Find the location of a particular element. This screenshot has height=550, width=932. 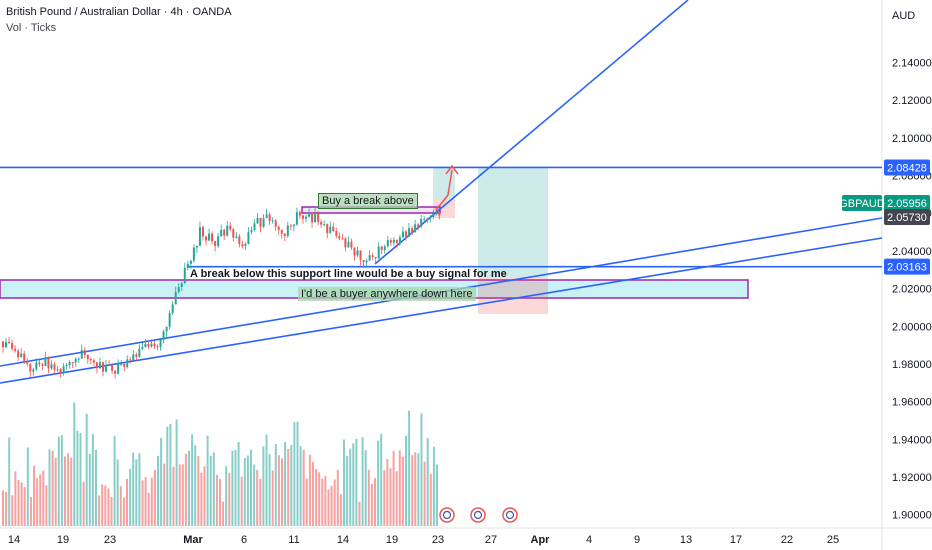

y-tick-label: 2.04000 is located at coordinates (912, 252).